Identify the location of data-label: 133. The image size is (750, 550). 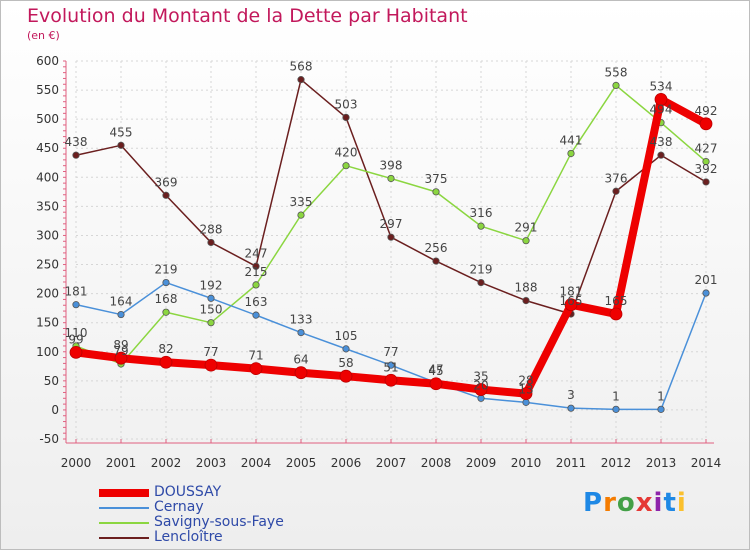
(301, 320).